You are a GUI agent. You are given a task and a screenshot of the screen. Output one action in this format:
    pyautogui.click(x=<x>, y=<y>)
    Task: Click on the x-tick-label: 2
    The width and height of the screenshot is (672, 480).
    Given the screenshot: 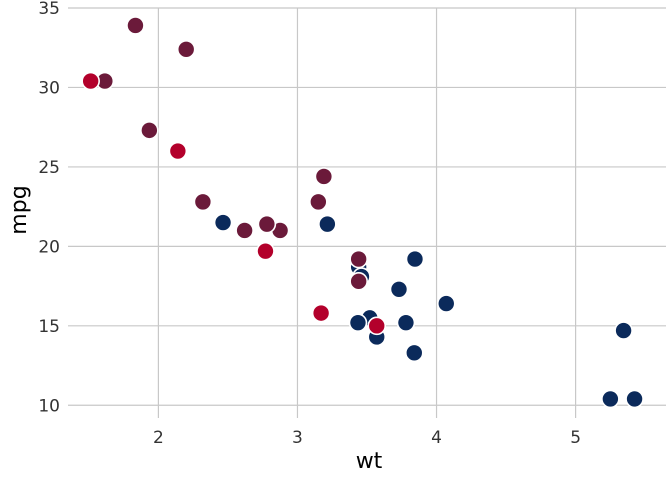 What is the action you would take?
    pyautogui.click(x=158, y=438)
    